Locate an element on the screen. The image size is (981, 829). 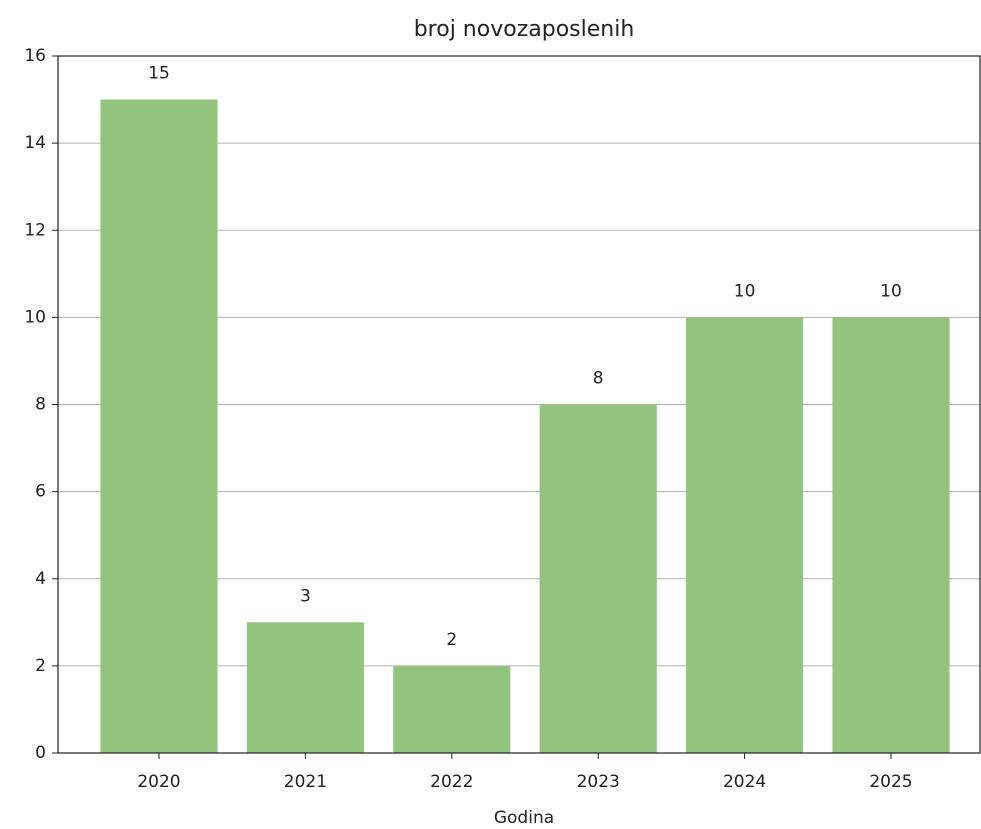
y-tick-label: 12 is located at coordinates (35, 230).